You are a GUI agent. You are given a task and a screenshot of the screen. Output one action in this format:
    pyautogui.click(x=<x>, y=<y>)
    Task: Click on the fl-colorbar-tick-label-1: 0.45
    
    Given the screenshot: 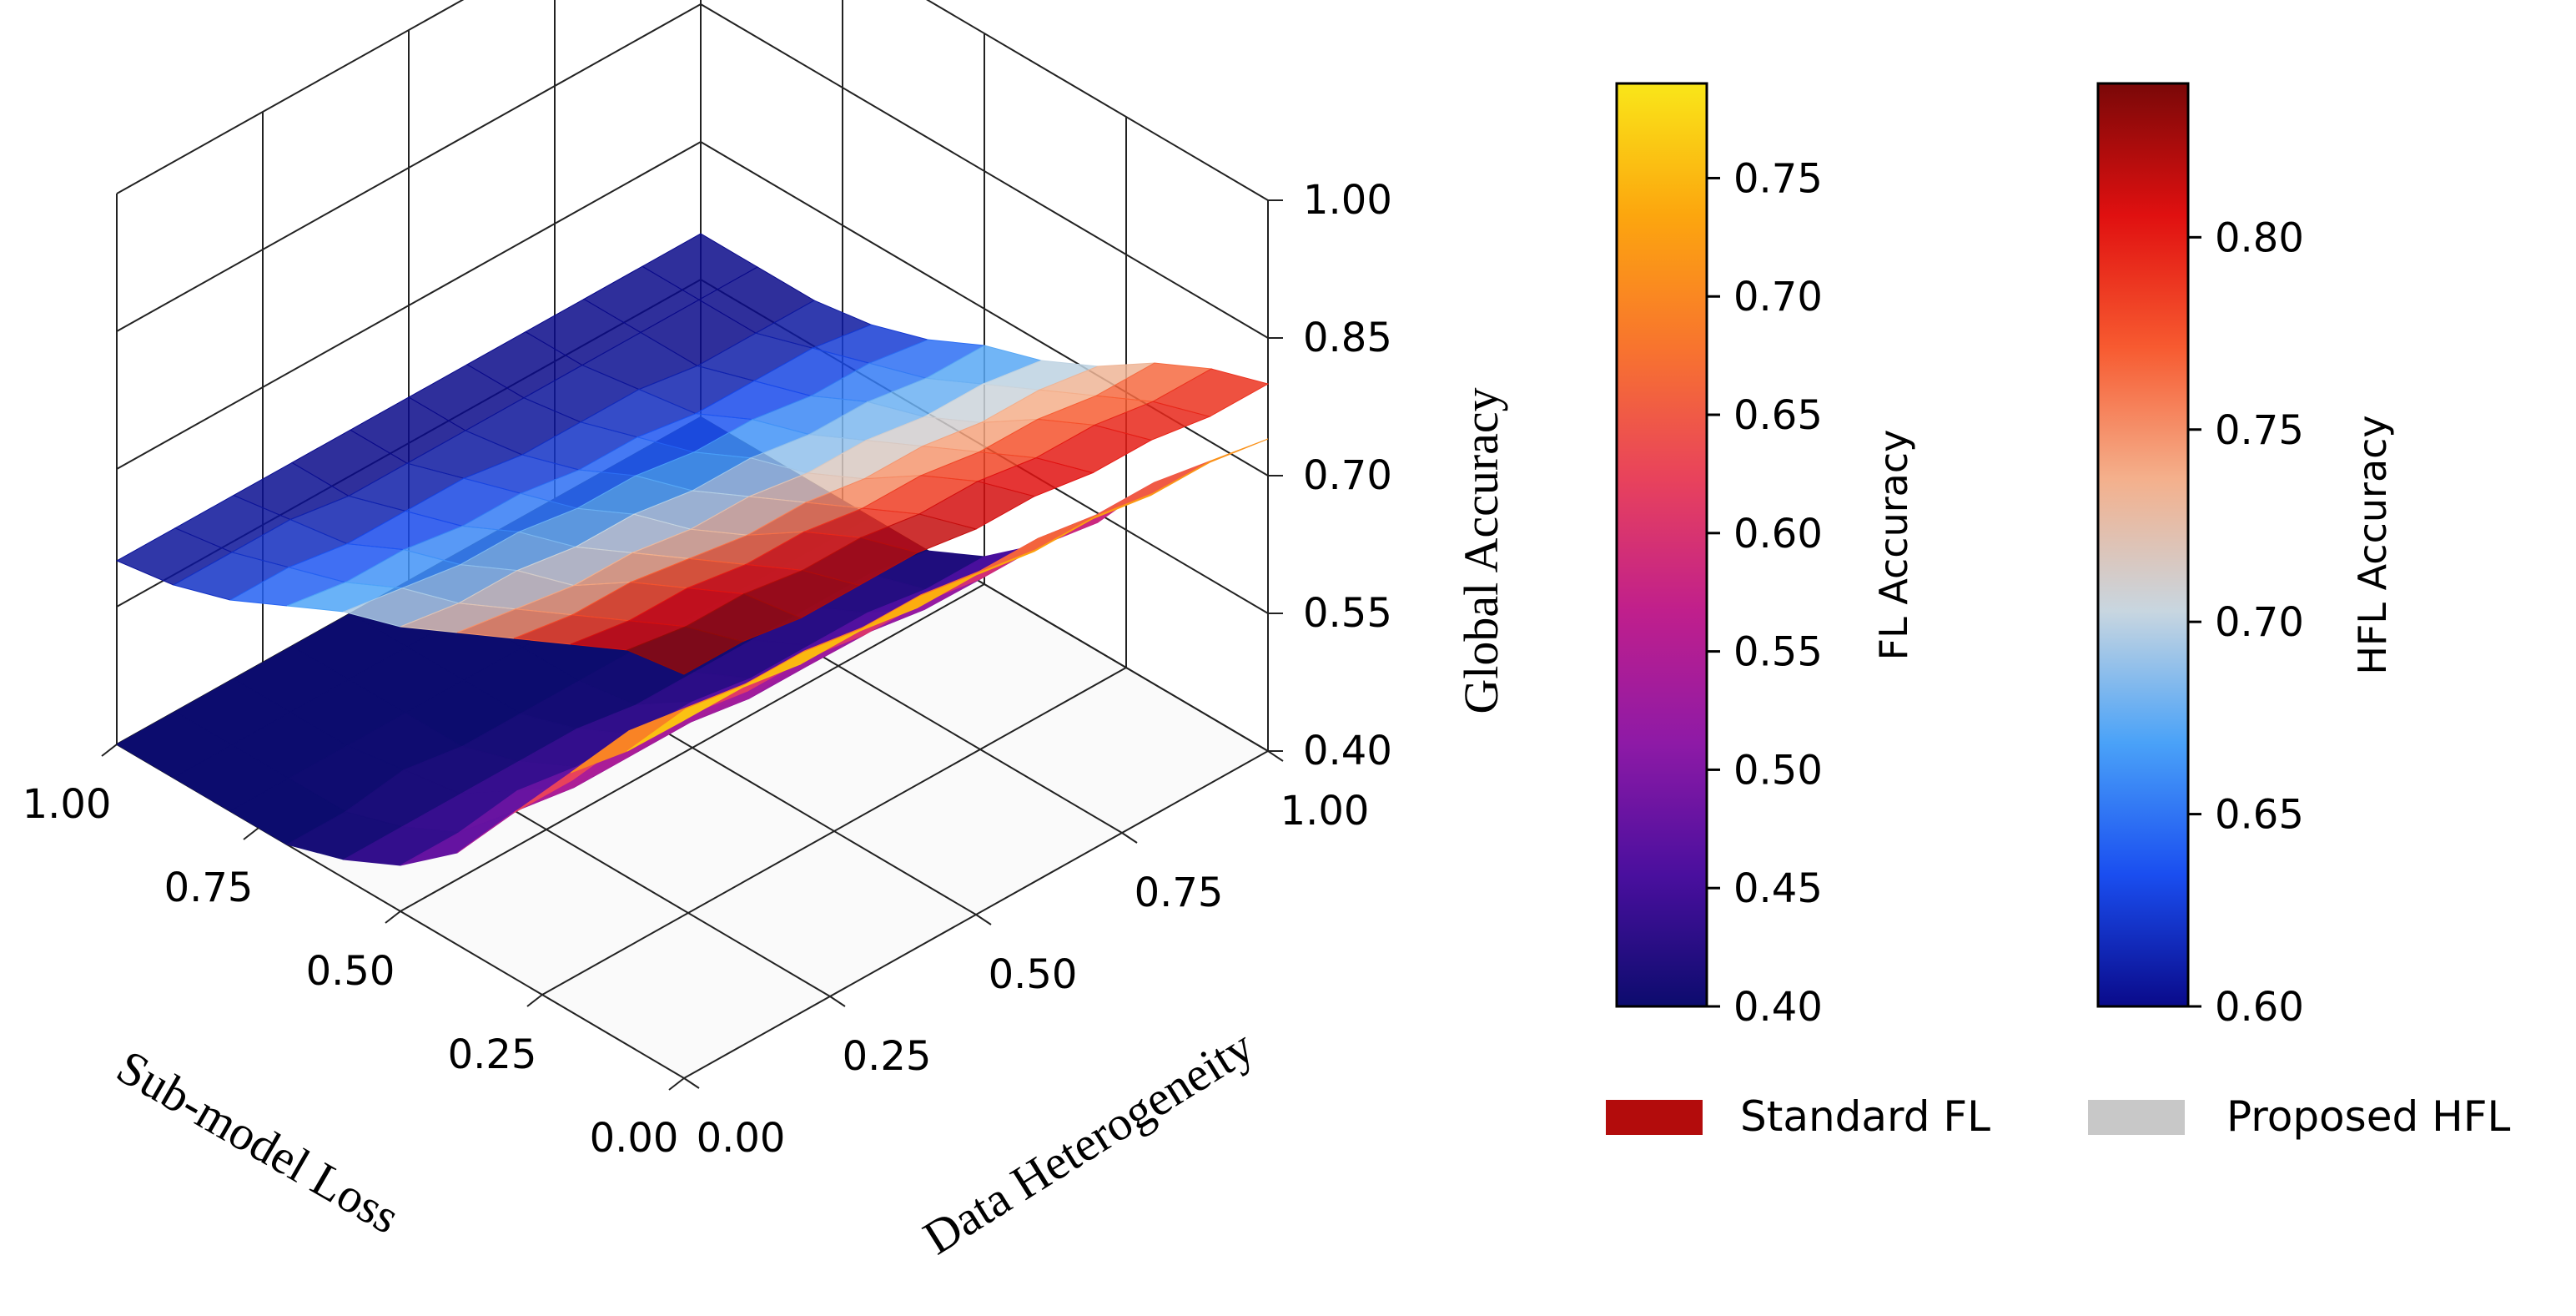 What is the action you would take?
    pyautogui.click(x=1778, y=888)
    